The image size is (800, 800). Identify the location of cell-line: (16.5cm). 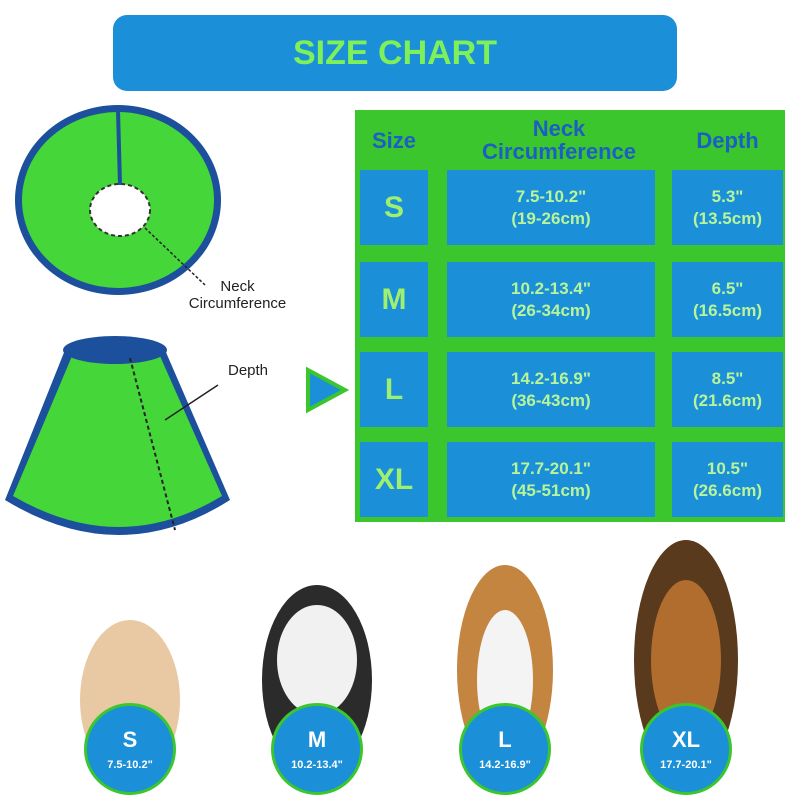
(727, 310).